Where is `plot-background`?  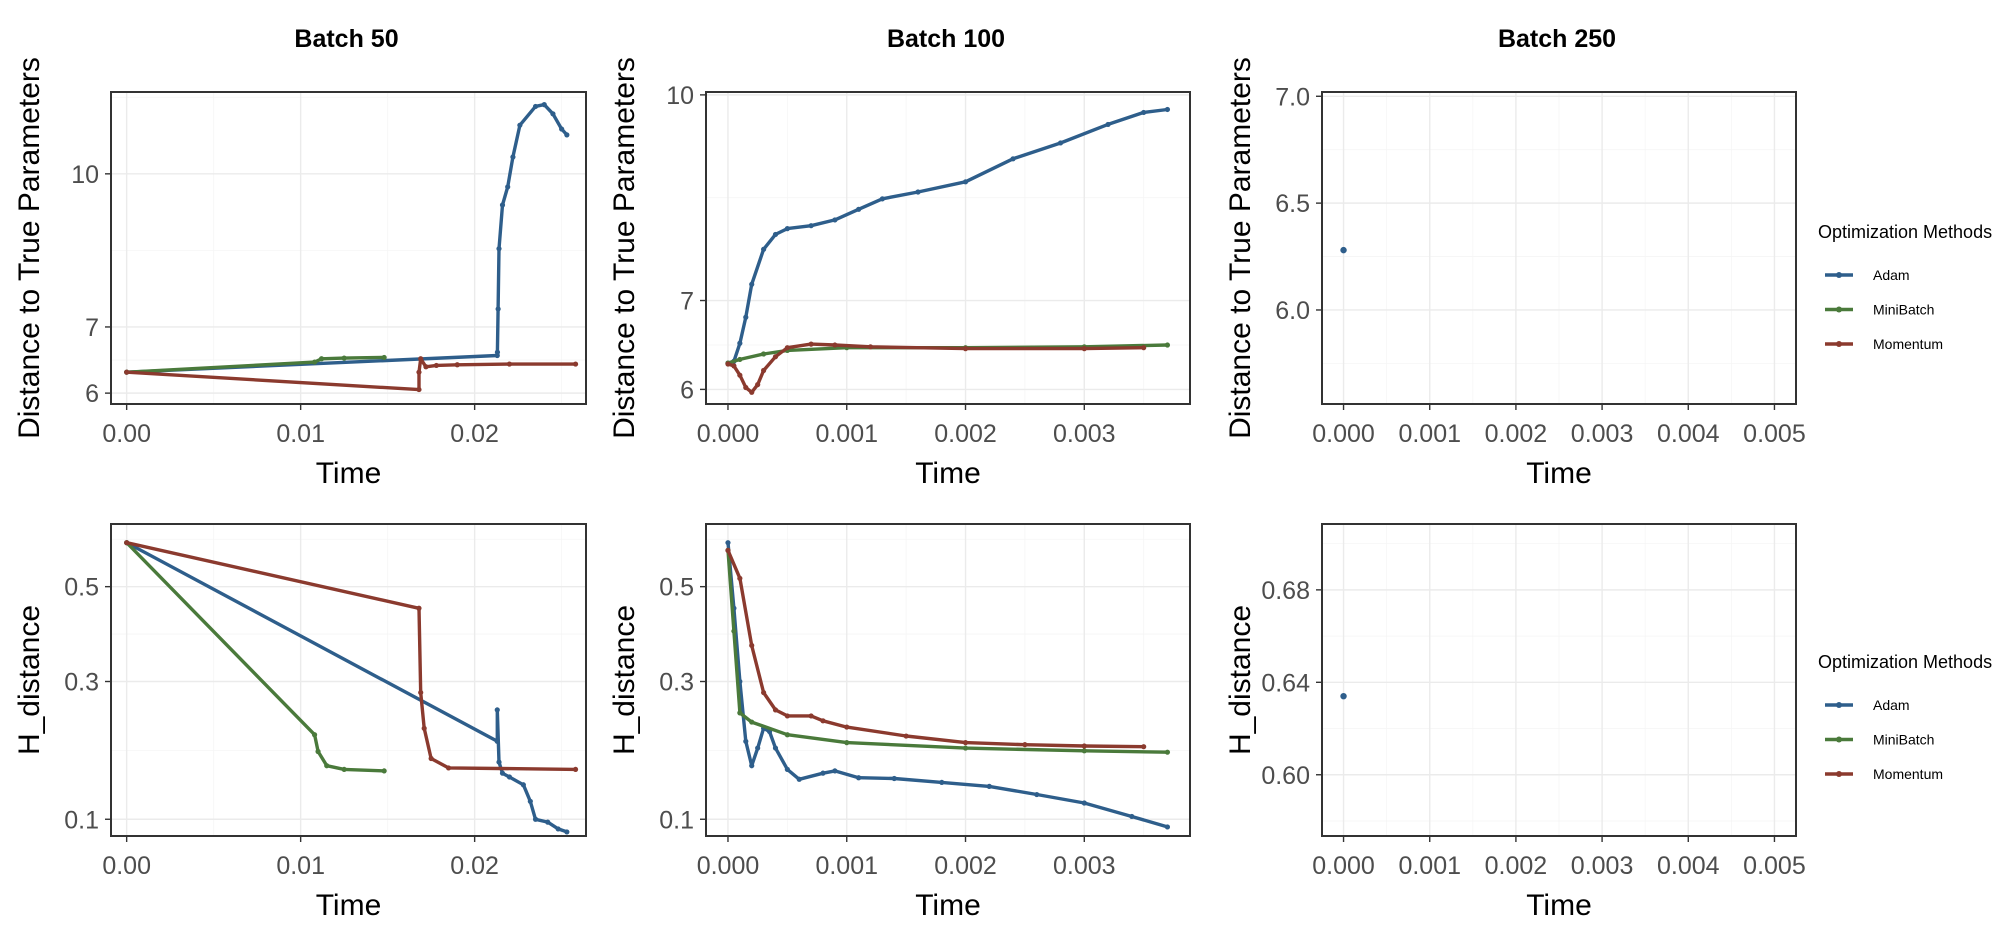
plot-background is located at coordinates (948, 248).